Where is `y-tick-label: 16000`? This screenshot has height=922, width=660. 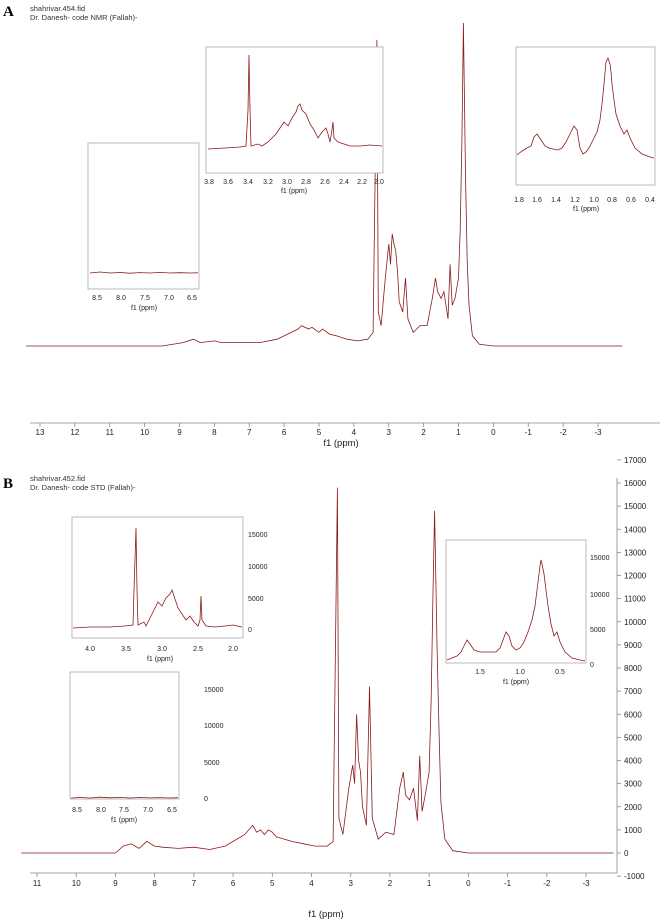
y-tick-label: 16000 is located at coordinates (635, 483).